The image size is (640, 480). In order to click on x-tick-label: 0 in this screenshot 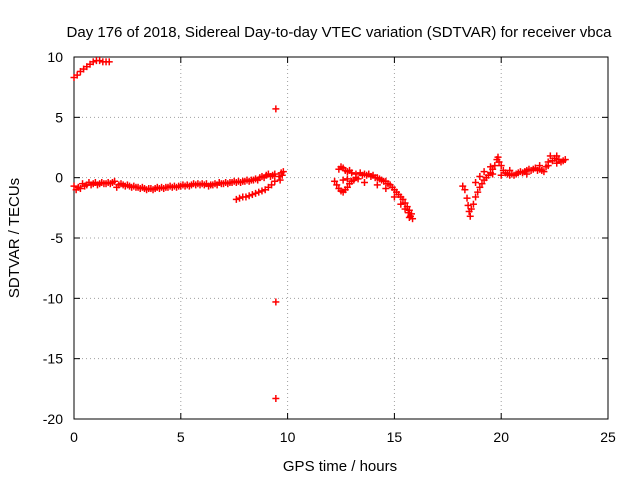, I will do `click(74, 437)`.